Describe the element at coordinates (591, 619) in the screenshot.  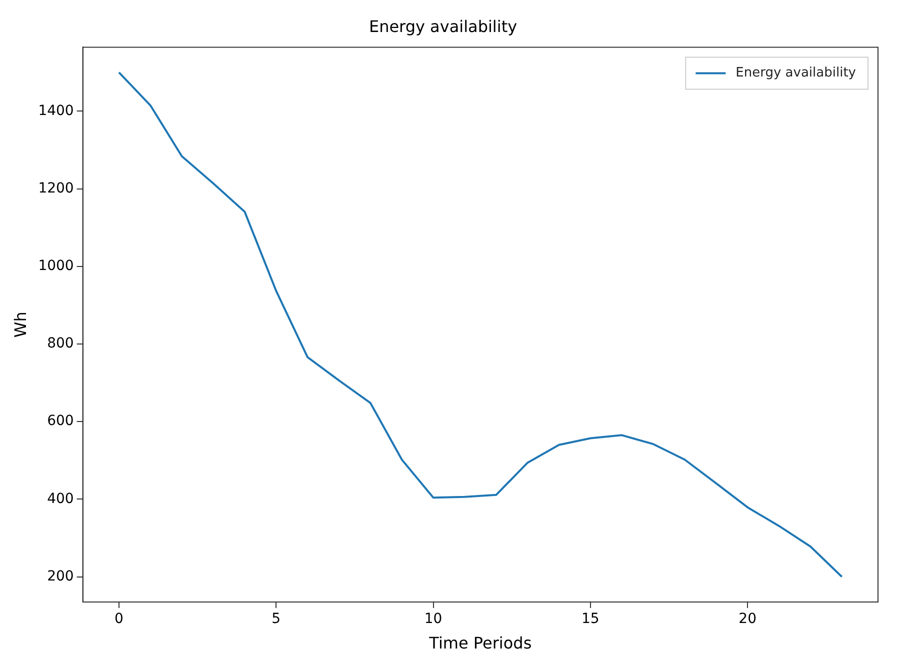
I see `x-tick-label: 15` at that location.